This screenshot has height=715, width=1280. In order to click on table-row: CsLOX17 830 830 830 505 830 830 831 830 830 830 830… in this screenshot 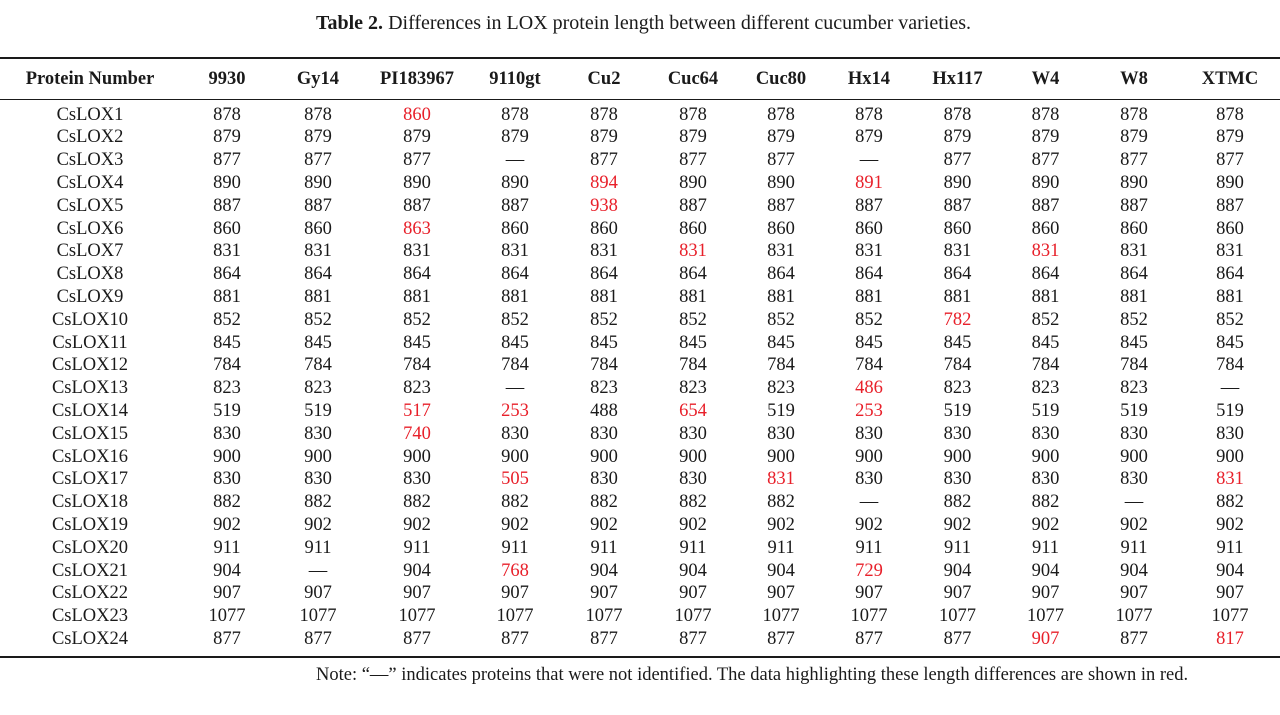, I will do `click(640, 479)`.